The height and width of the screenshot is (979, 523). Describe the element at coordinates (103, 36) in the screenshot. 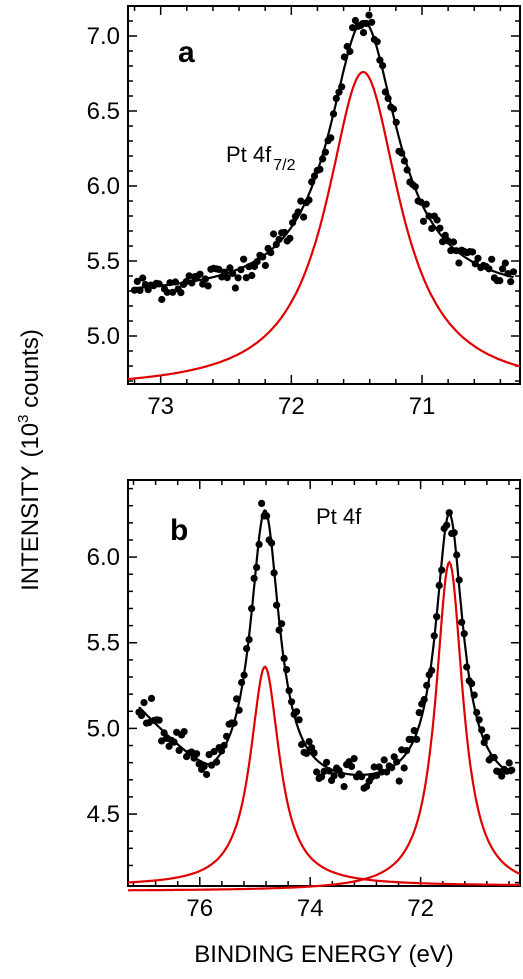

I see `y-tick-label: 7.0` at that location.